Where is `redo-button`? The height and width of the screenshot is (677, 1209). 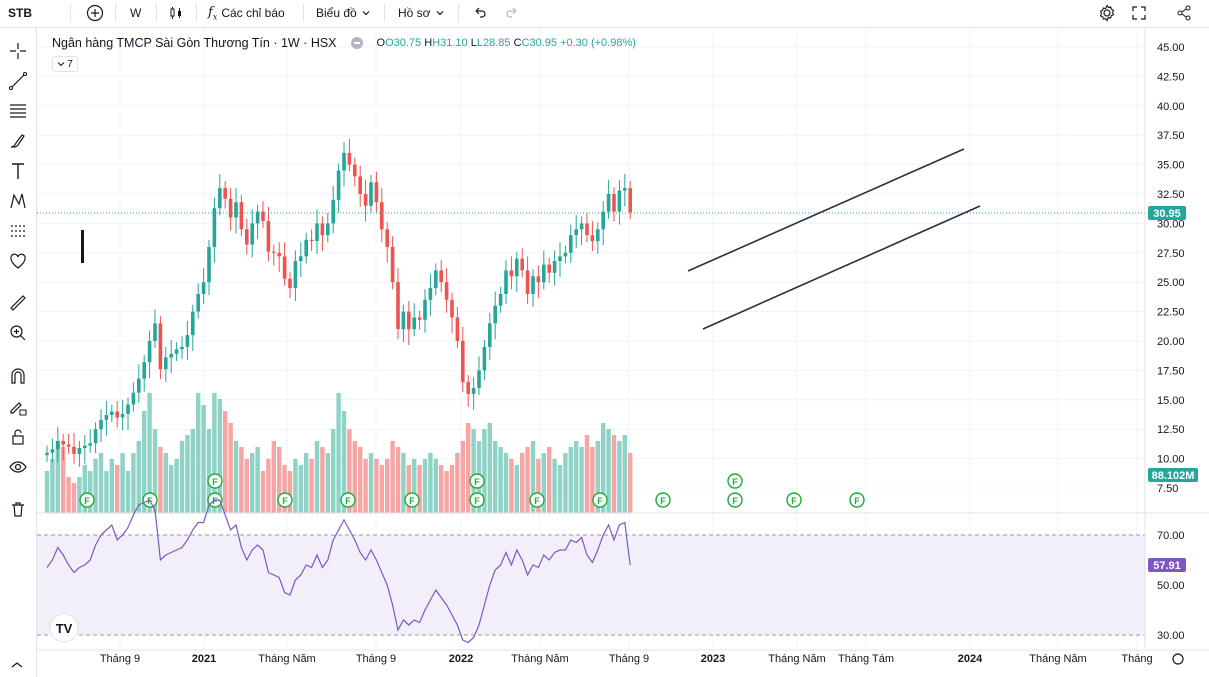
redo-button is located at coordinates (512, 13).